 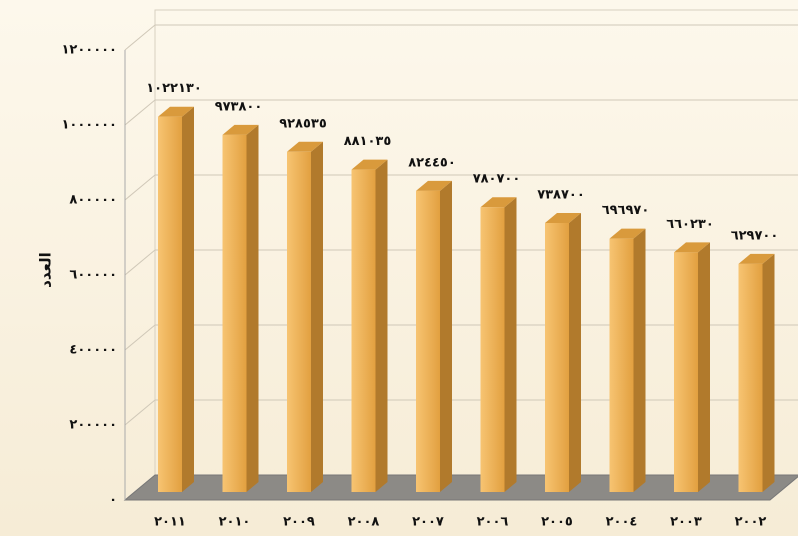 What do you see at coordinates (751, 522) in the screenshot?
I see `x-tick-label: ٢٠٠٢` at bounding box center [751, 522].